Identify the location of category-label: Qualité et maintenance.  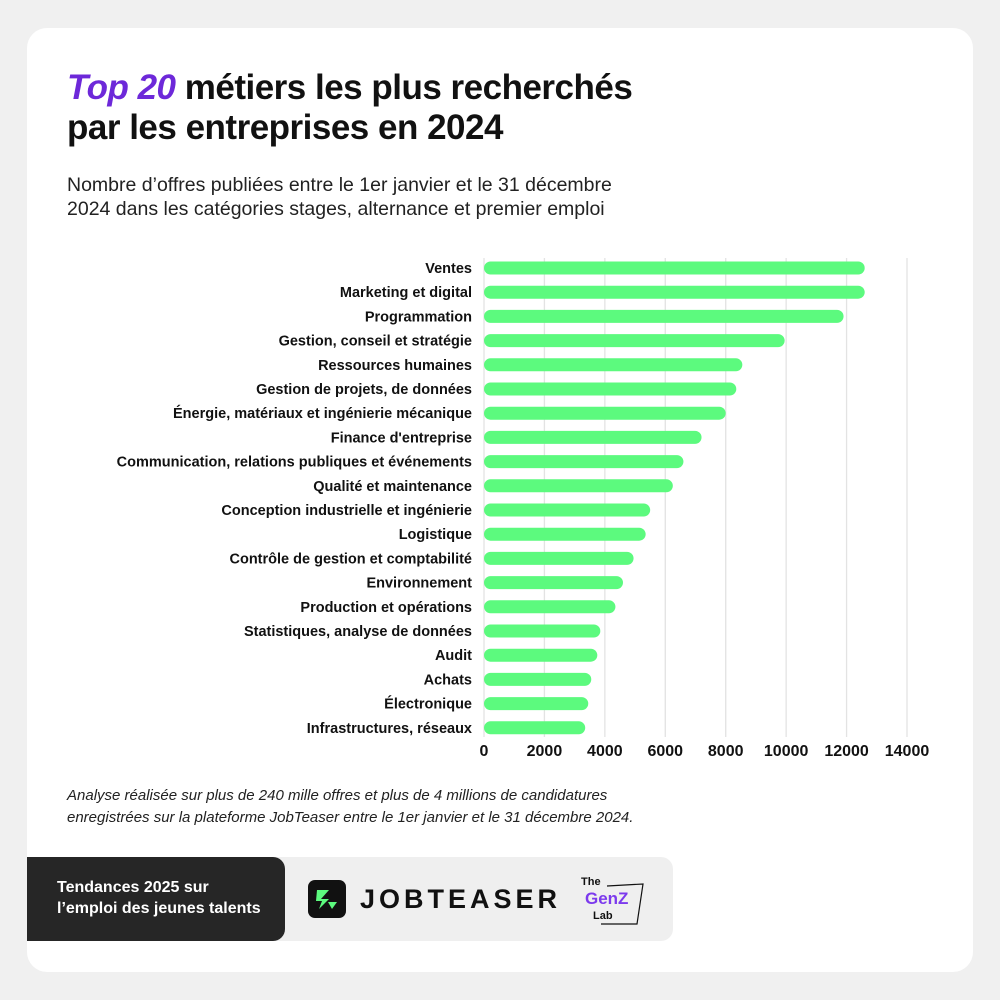
(392, 487).